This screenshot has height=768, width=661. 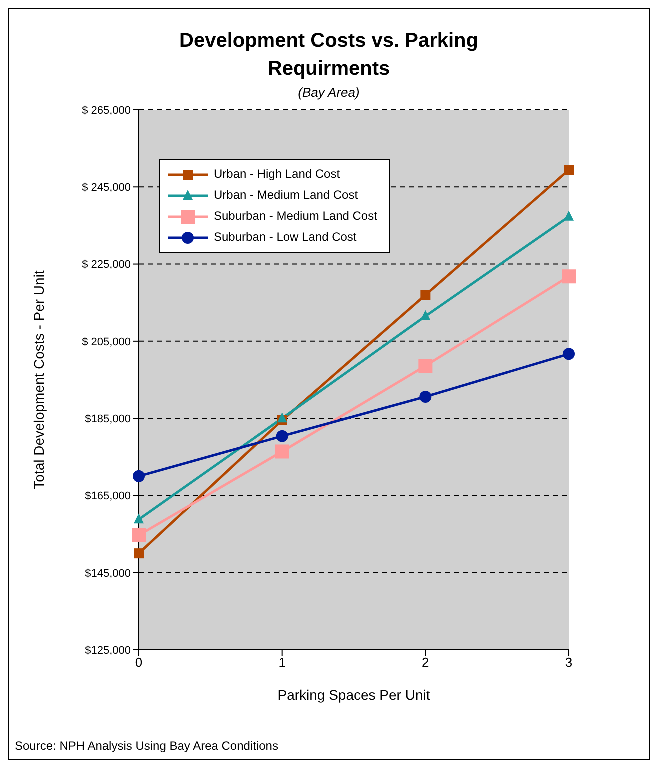 What do you see at coordinates (108, 650) in the screenshot?
I see `y-tick-label: $125,000` at bounding box center [108, 650].